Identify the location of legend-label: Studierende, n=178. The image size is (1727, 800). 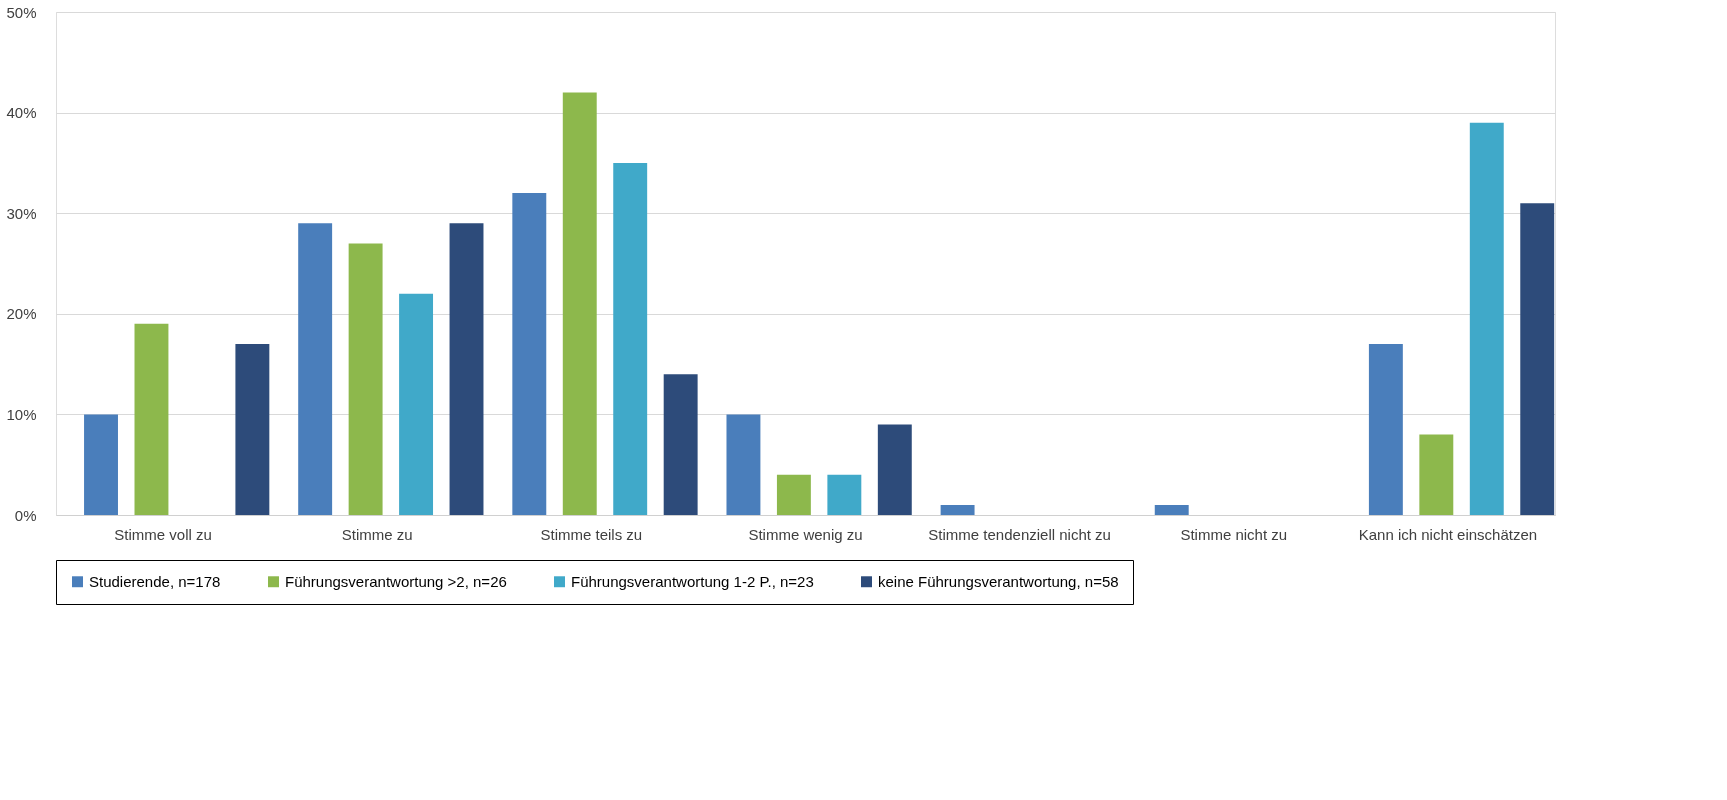
(155, 581).